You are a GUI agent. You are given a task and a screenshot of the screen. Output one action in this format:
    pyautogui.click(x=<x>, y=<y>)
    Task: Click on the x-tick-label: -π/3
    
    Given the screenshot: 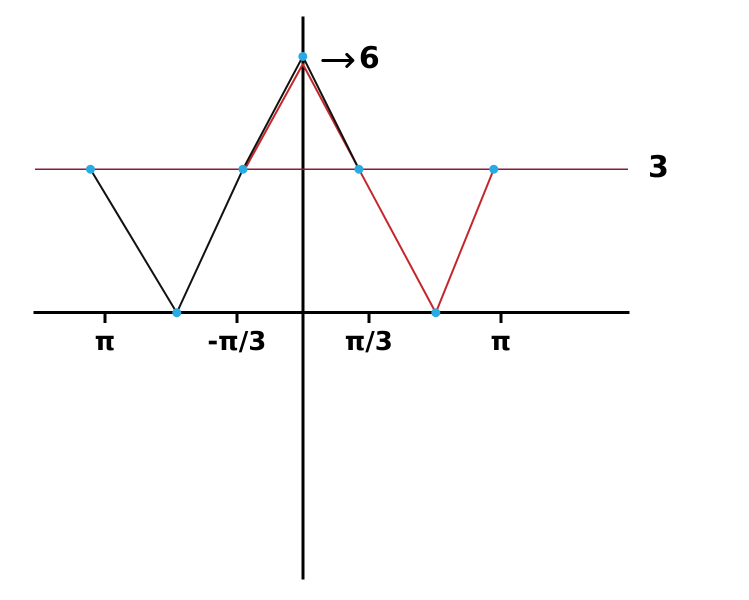 What is the action you would take?
    pyautogui.click(x=236, y=342)
    